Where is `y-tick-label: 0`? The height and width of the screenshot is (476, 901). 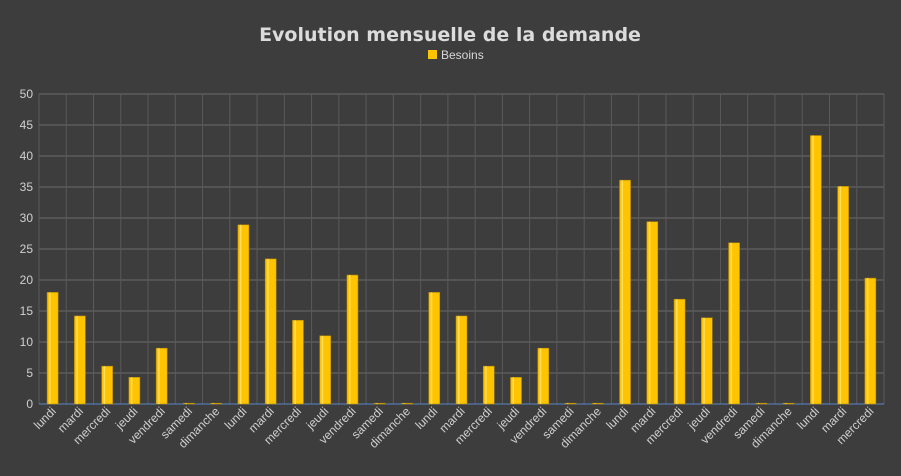
y-tick-label: 0 is located at coordinates (29, 404).